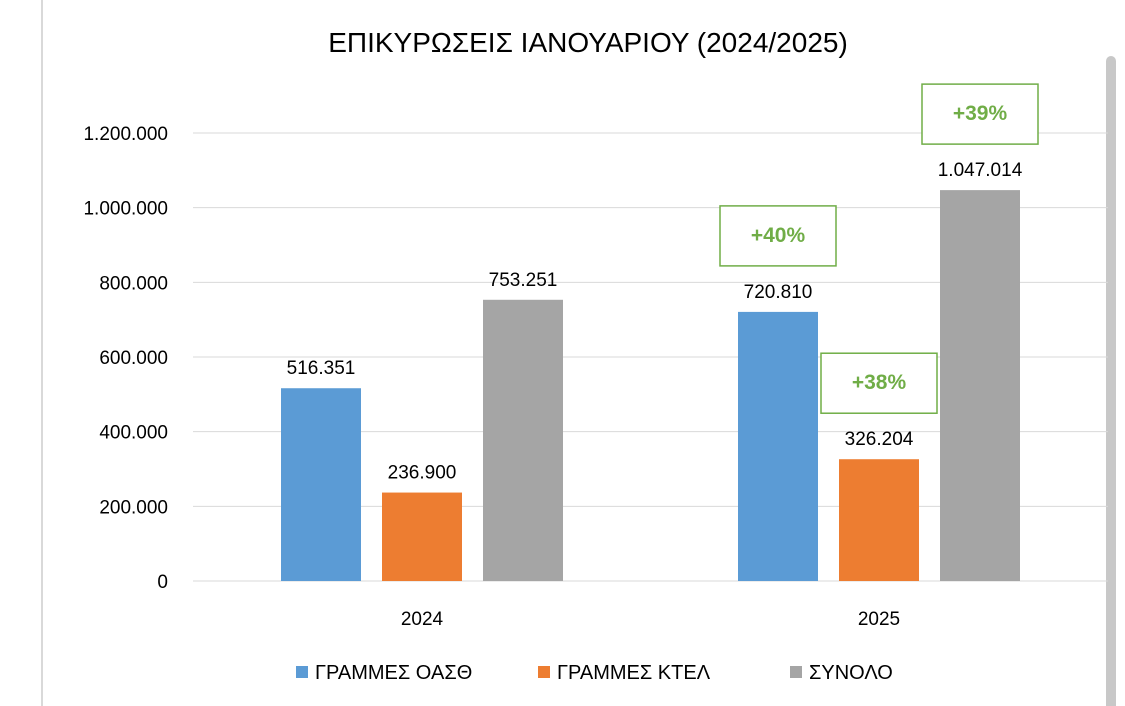 The image size is (1125, 706). What do you see at coordinates (879, 248) in the screenshot?
I see `annotations: +40% +38% +39%` at bounding box center [879, 248].